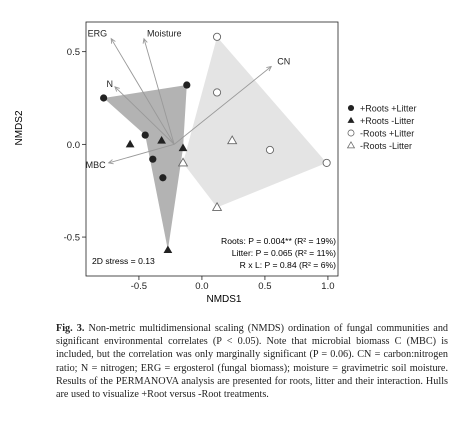 The width and height of the screenshot is (459, 442). What do you see at coordinates (288, 265) in the screenshot?
I see `permanova-interaction: R x L: P = 0.84 (R² = 6%)` at bounding box center [288, 265].